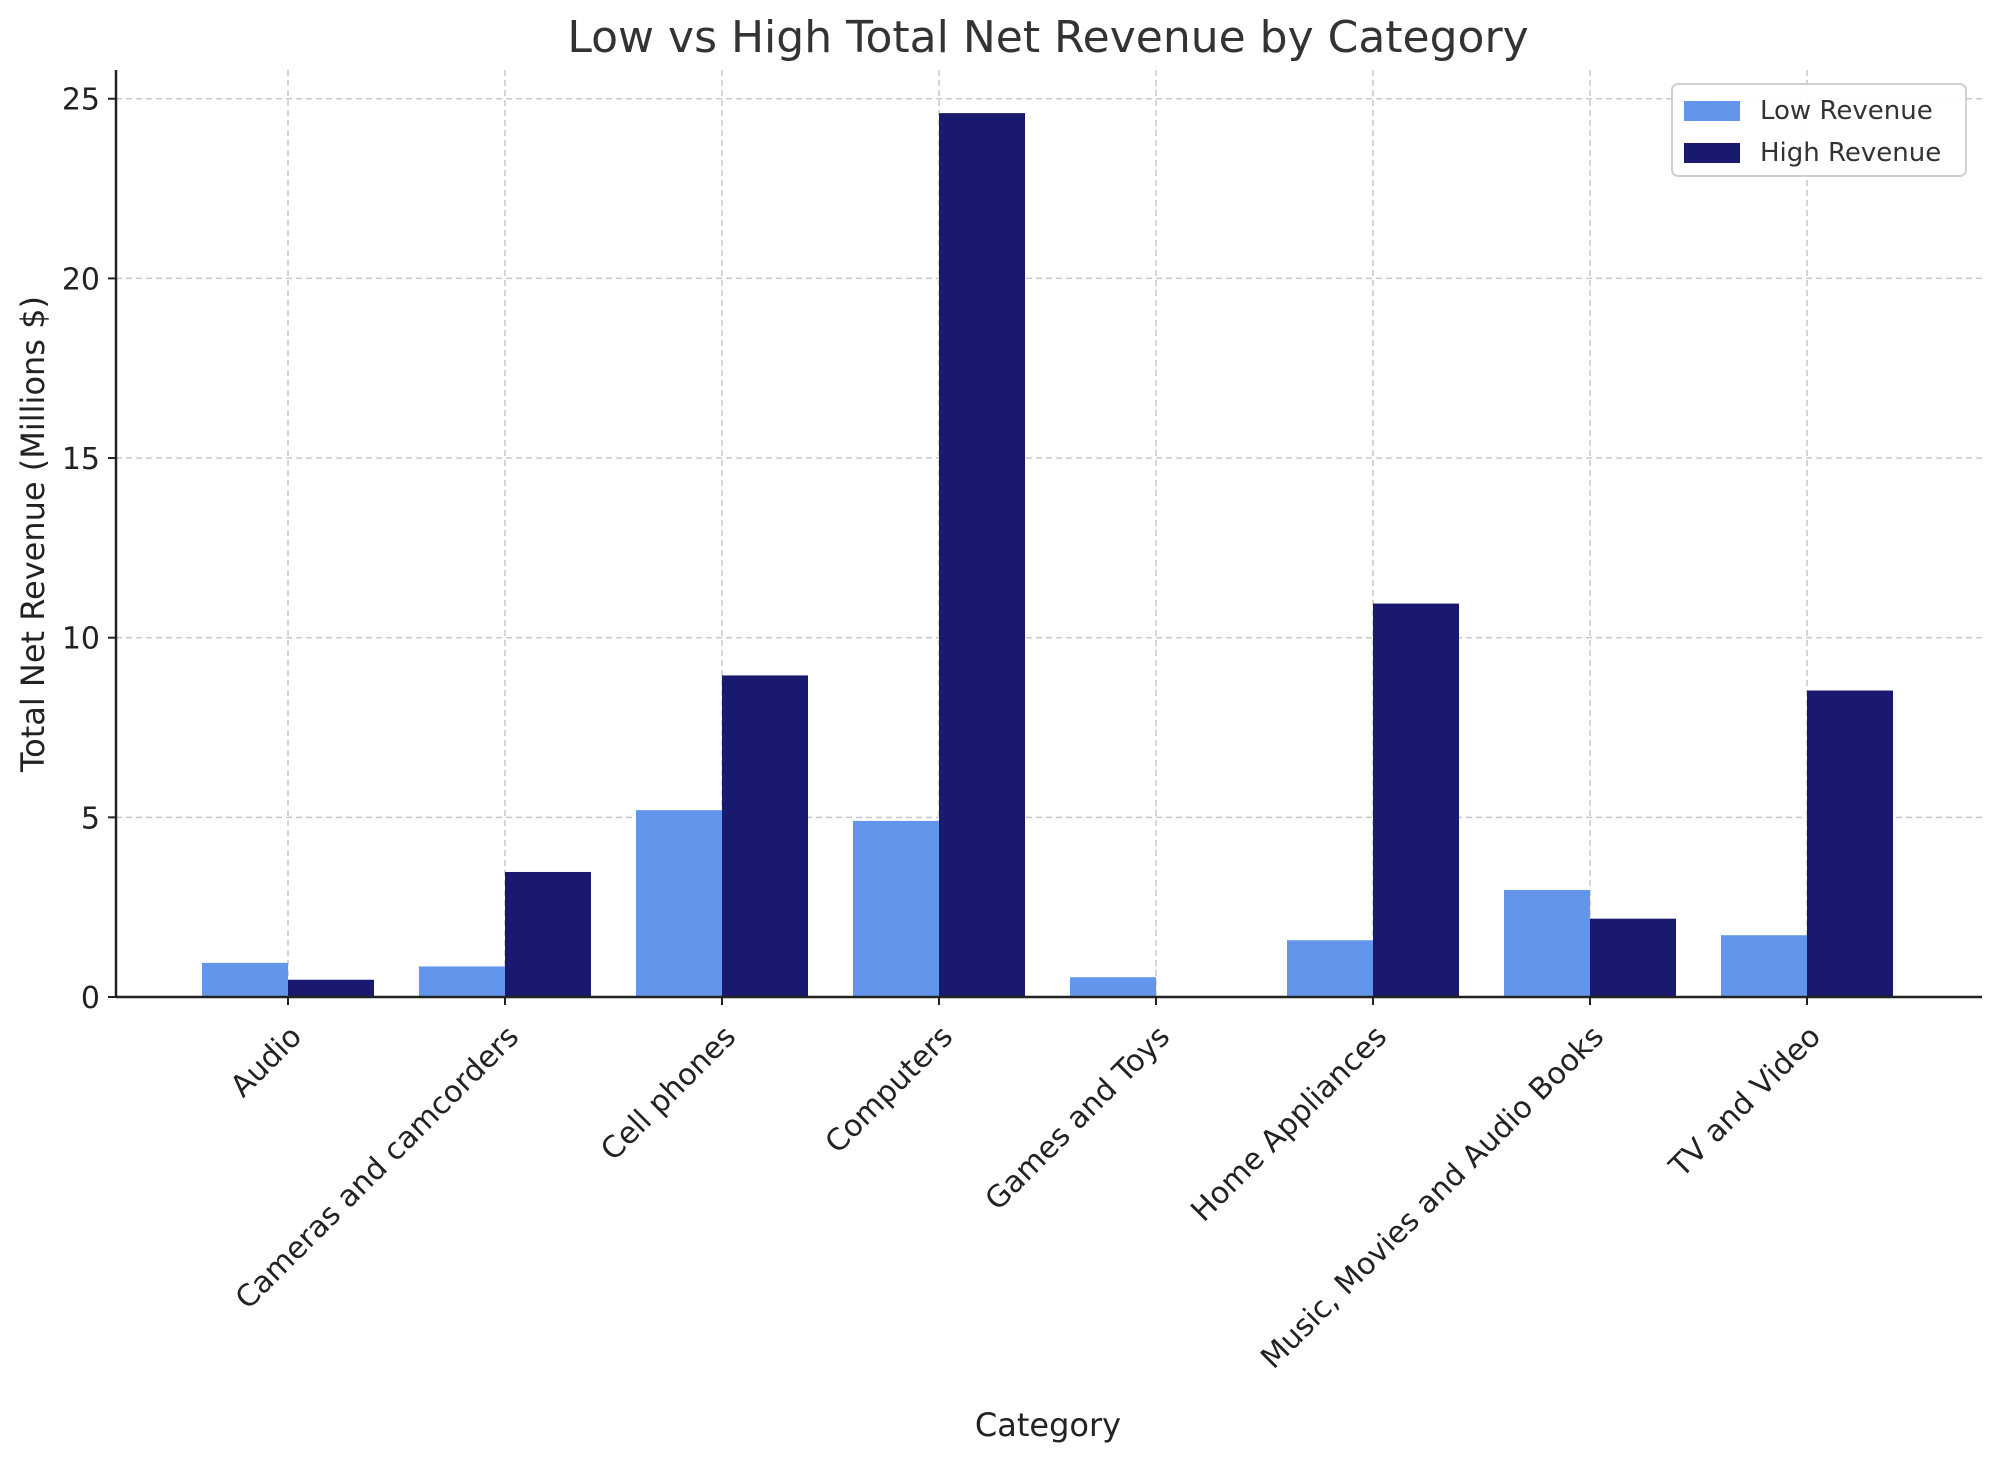  What do you see at coordinates (1048, 1425) in the screenshot?
I see `x-axis-label: Category` at bounding box center [1048, 1425].